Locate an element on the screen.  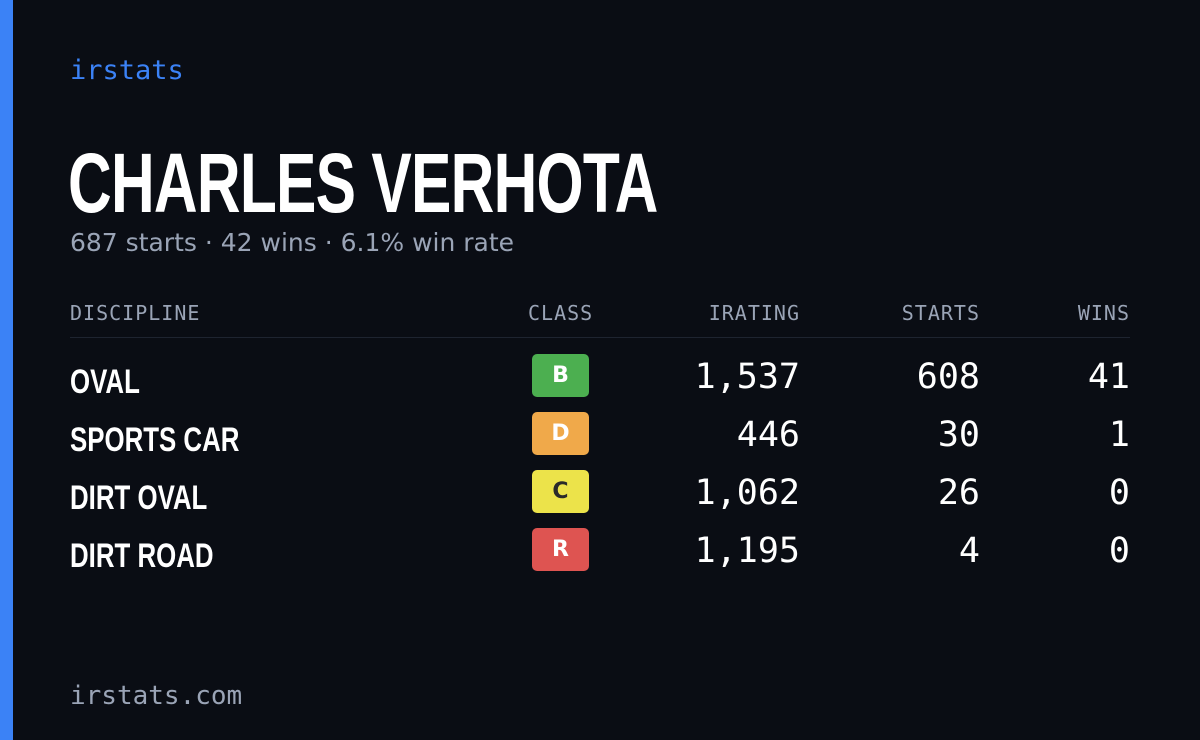
discipline-name: SPORTS CAR is located at coordinates (155, 440).